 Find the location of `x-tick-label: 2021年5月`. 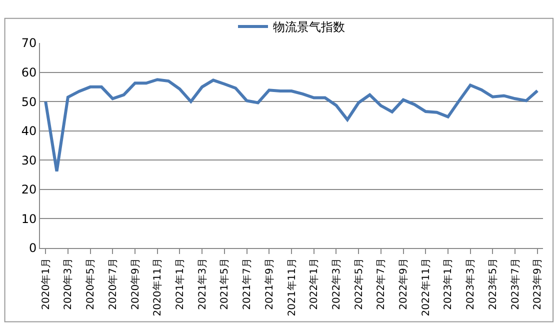

x-tick-label: 2021年5月 is located at coordinates (224, 284).